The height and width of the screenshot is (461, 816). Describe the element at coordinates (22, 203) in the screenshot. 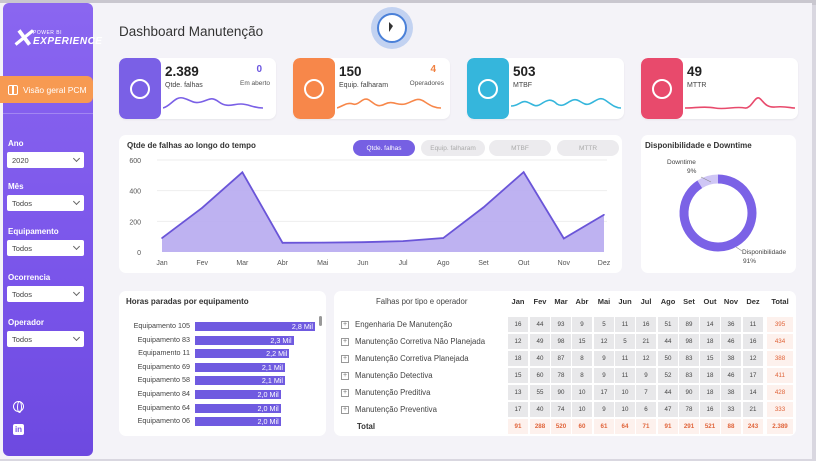

I see `filter-value: Todos` at that location.